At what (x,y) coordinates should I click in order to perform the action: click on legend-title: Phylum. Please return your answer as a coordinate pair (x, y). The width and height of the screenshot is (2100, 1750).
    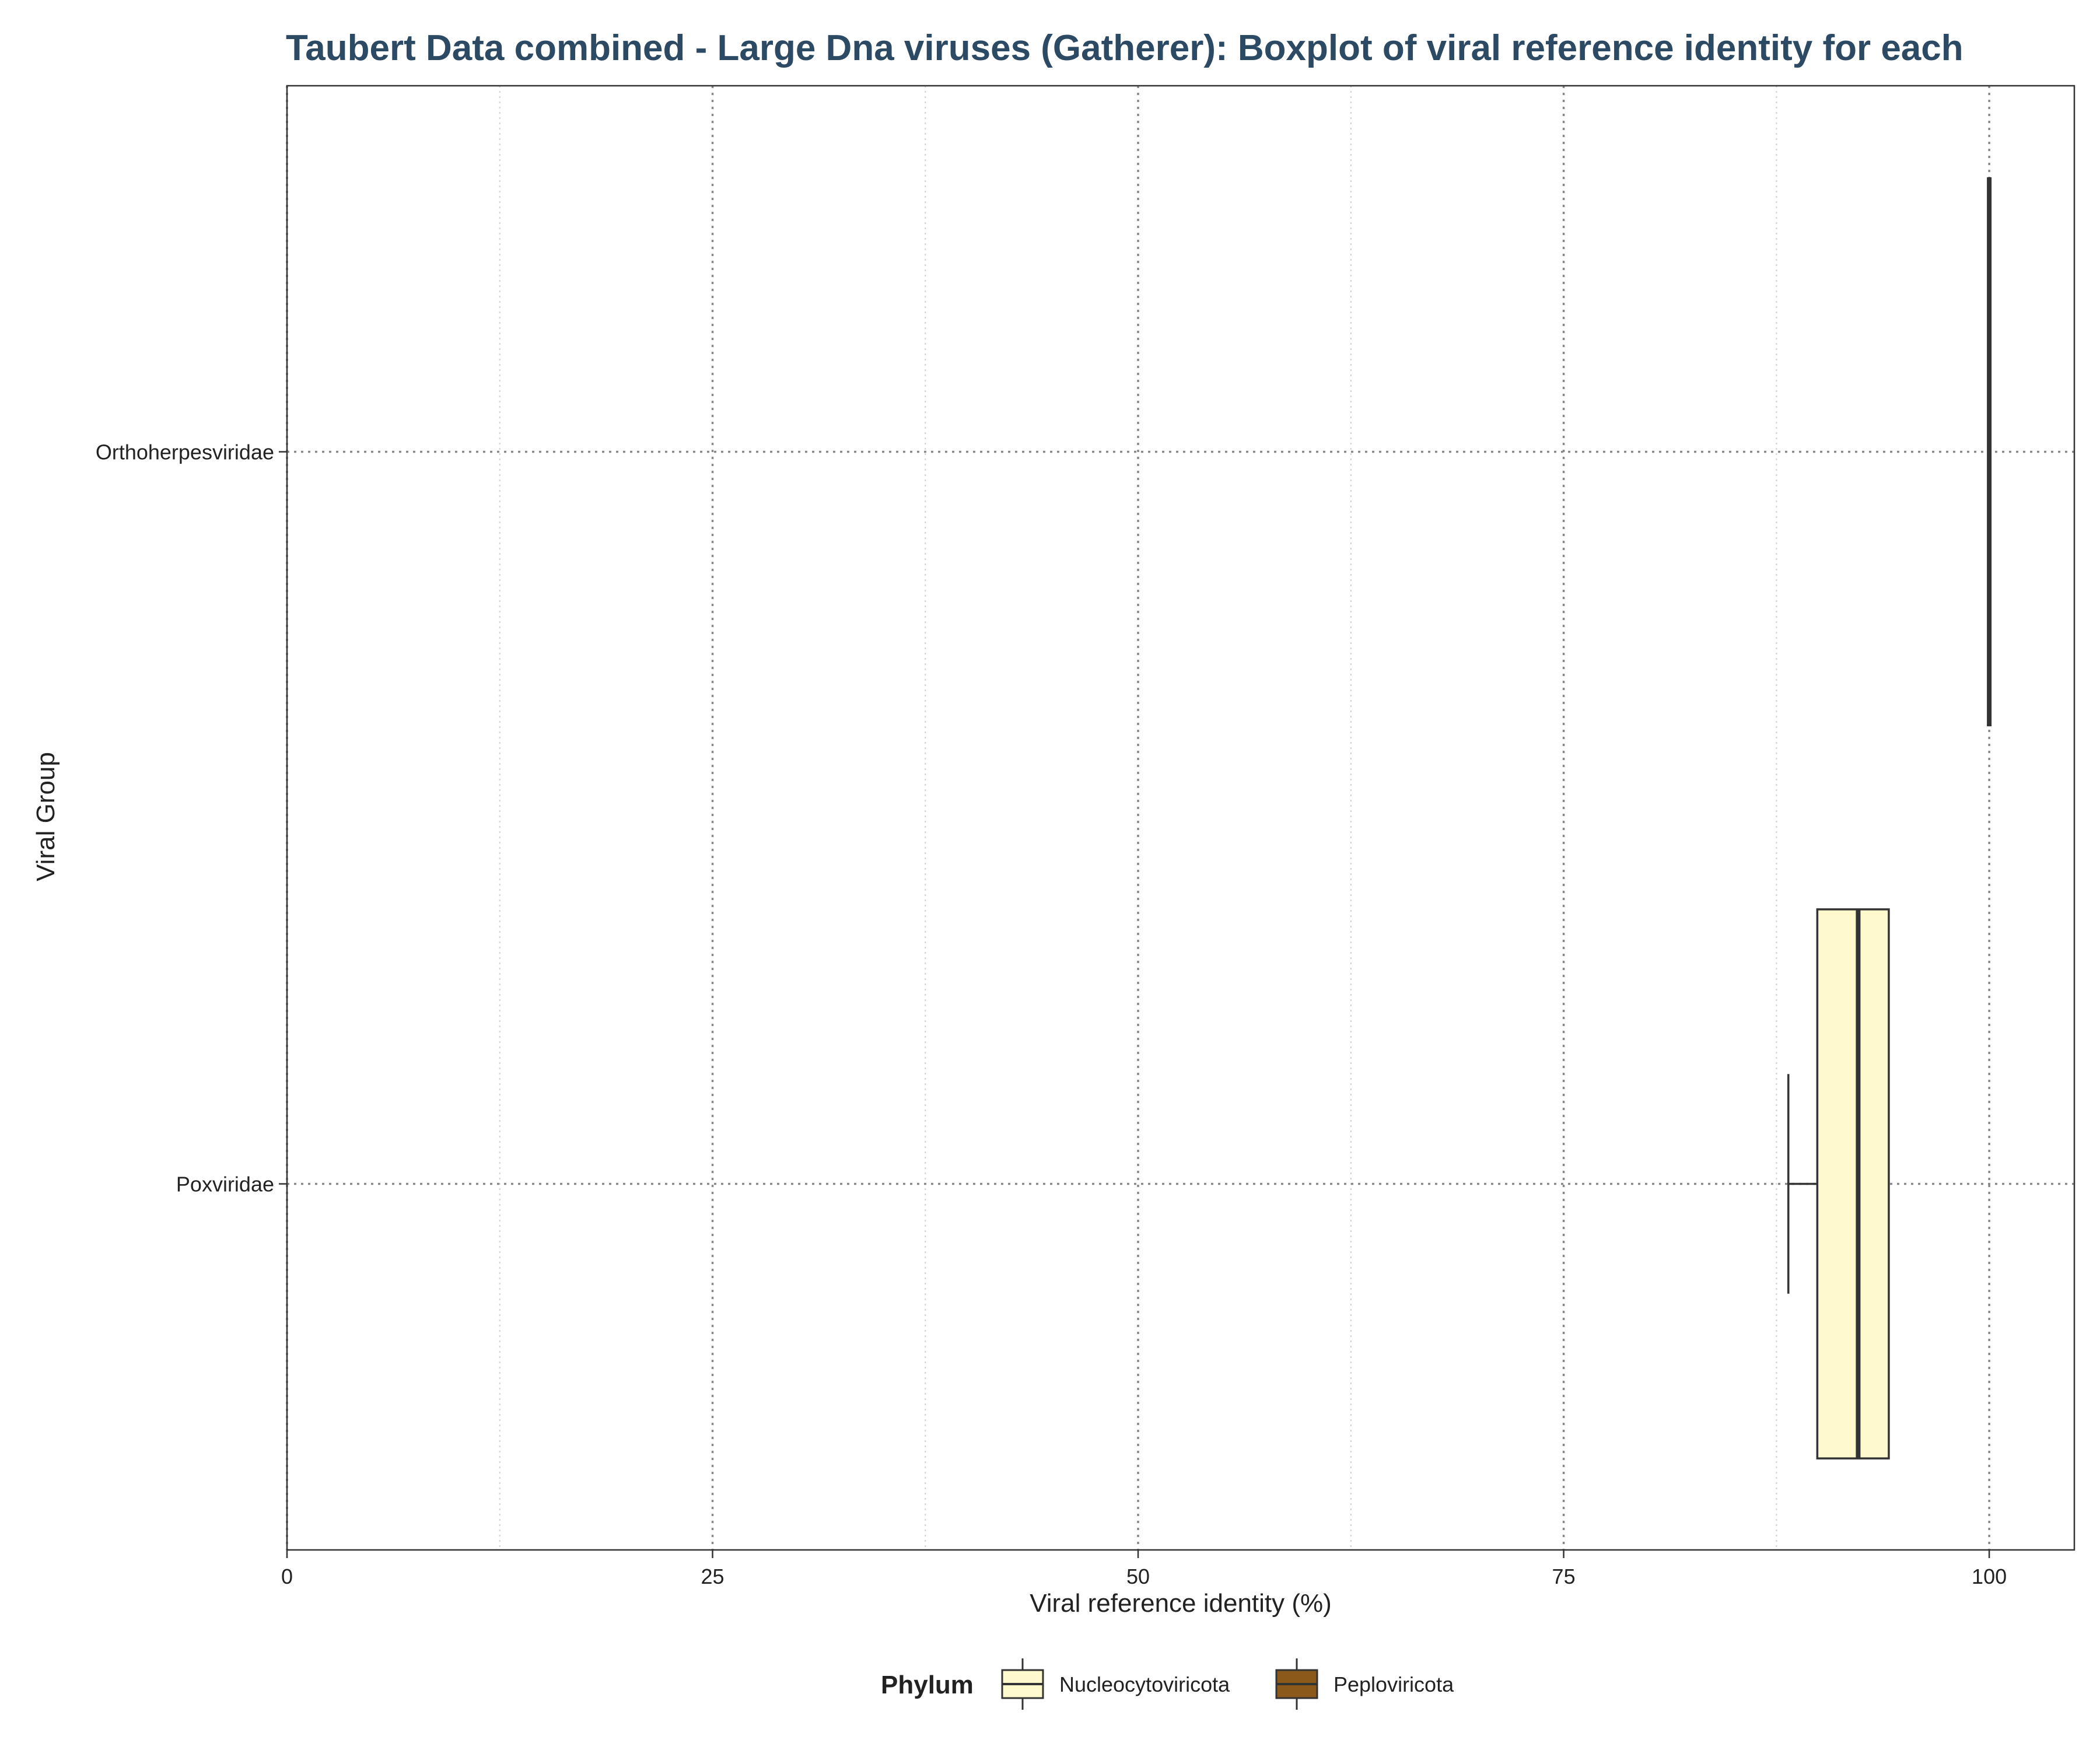
    Looking at the image, I should click on (928, 1685).